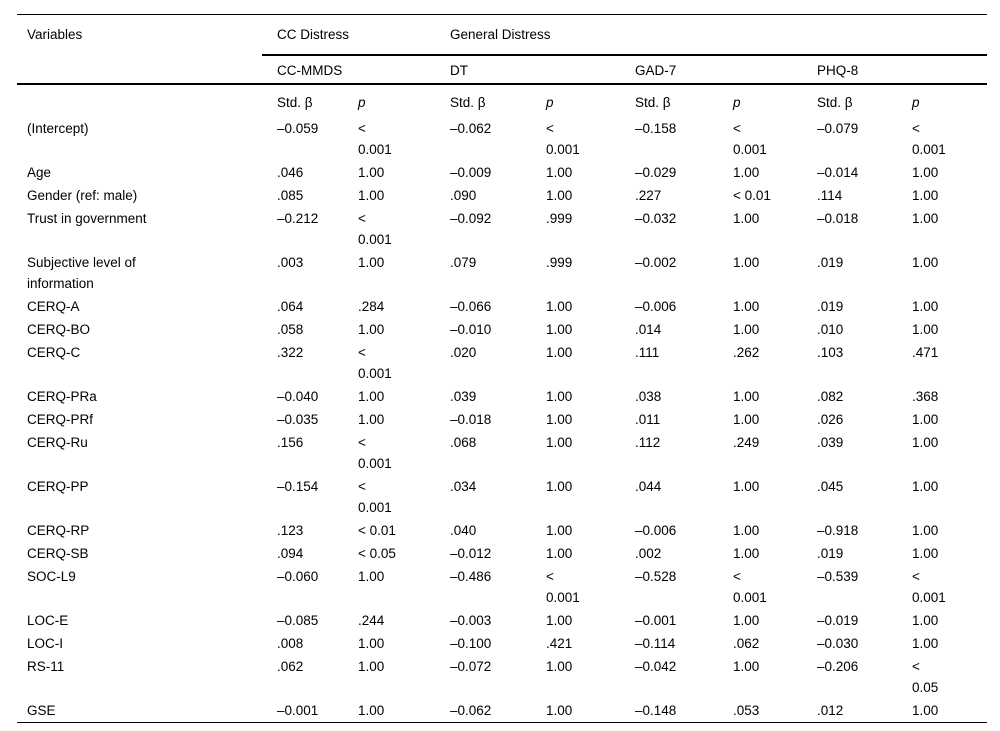  Describe the element at coordinates (87, 218) in the screenshot. I see `row-label: Trust in government` at that location.